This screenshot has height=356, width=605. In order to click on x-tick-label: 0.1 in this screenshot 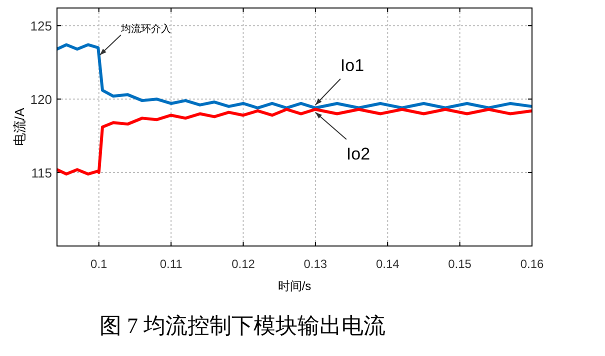, I will do `click(99, 264)`.